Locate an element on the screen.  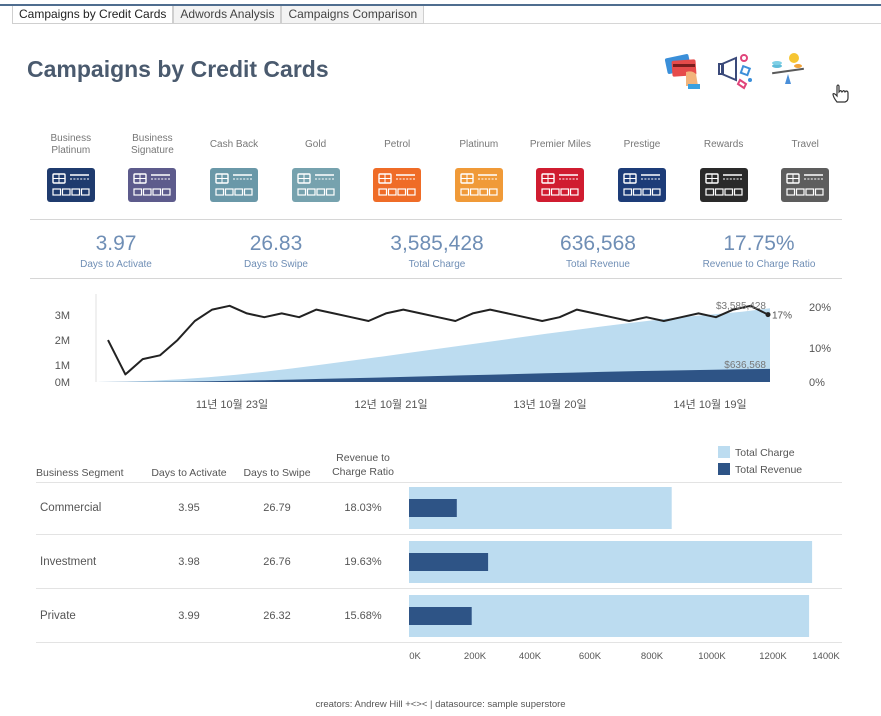
bar-x-tick: 200K is located at coordinates (475, 656).